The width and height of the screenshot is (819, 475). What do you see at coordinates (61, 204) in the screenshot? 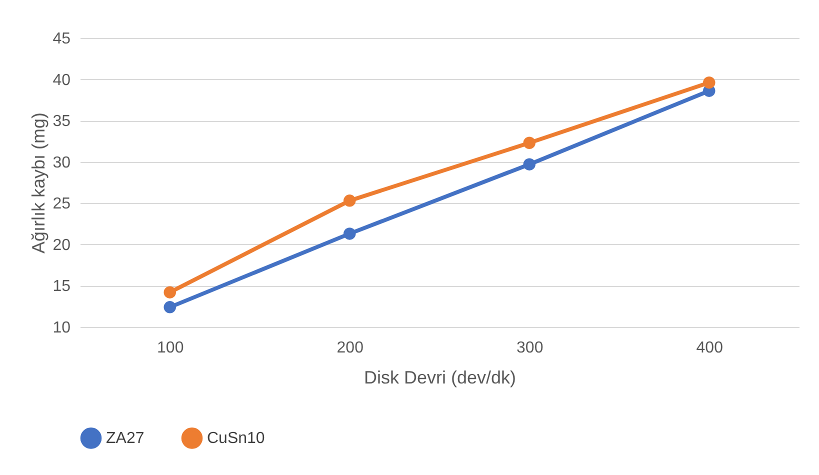
I see `y-tick-label: 25` at bounding box center [61, 204].